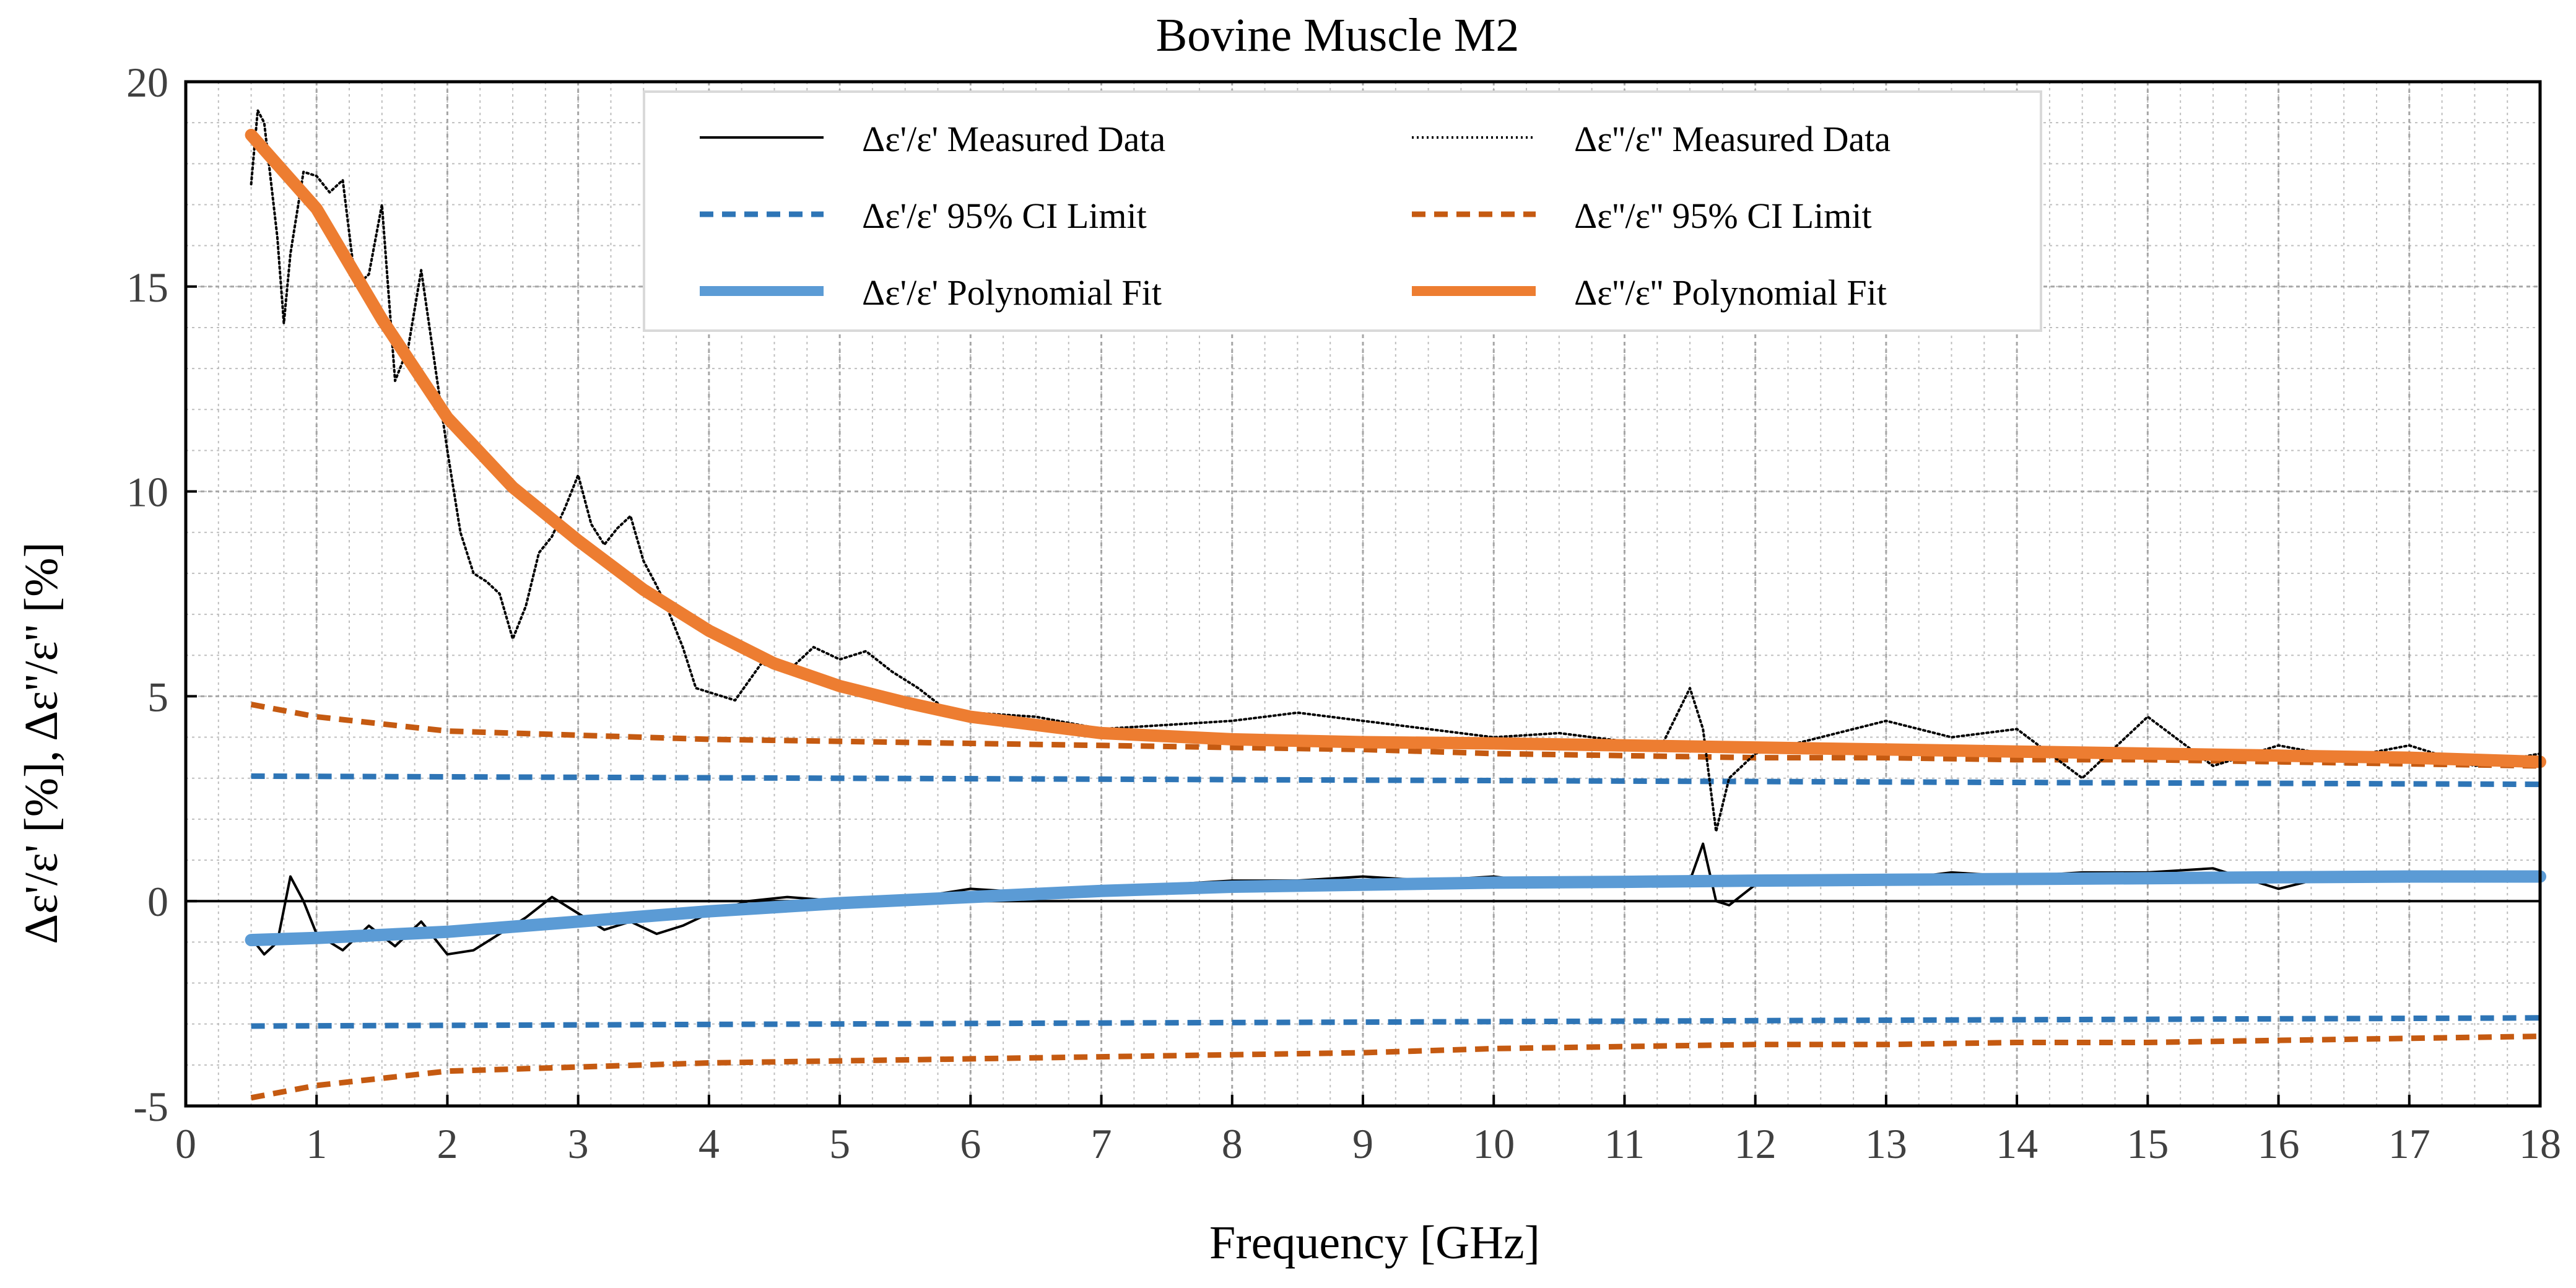 The width and height of the screenshot is (2576, 1288). What do you see at coordinates (1374, 1243) in the screenshot?
I see `x-axis-label: Frequency [GHz]` at bounding box center [1374, 1243].